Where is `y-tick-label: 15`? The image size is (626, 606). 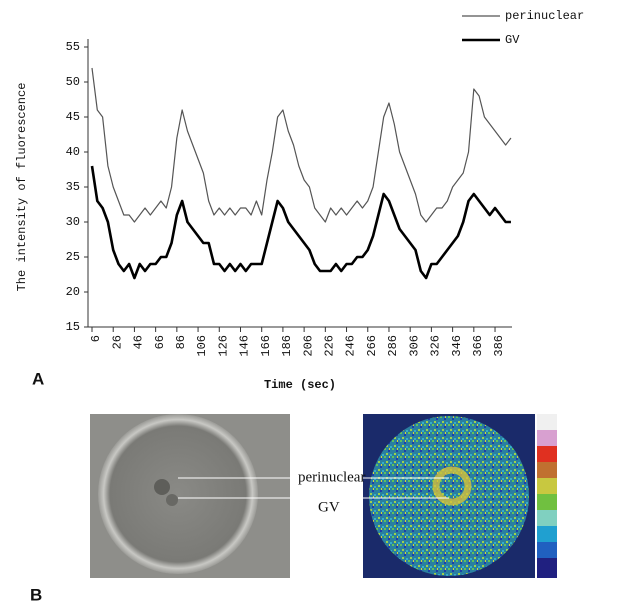 y-tick-label: 15 is located at coordinates (73, 327).